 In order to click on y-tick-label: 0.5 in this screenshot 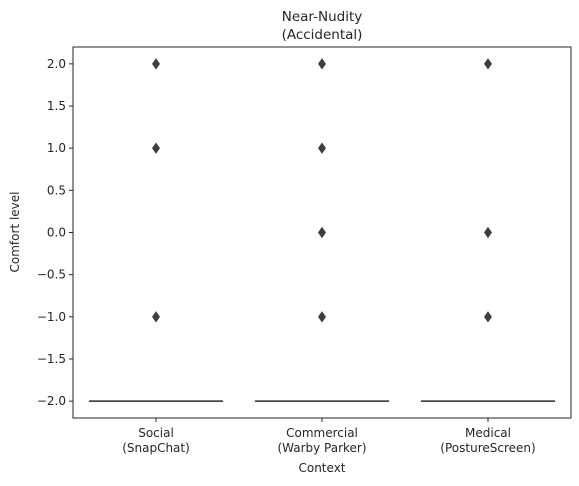, I will do `click(56, 190)`.